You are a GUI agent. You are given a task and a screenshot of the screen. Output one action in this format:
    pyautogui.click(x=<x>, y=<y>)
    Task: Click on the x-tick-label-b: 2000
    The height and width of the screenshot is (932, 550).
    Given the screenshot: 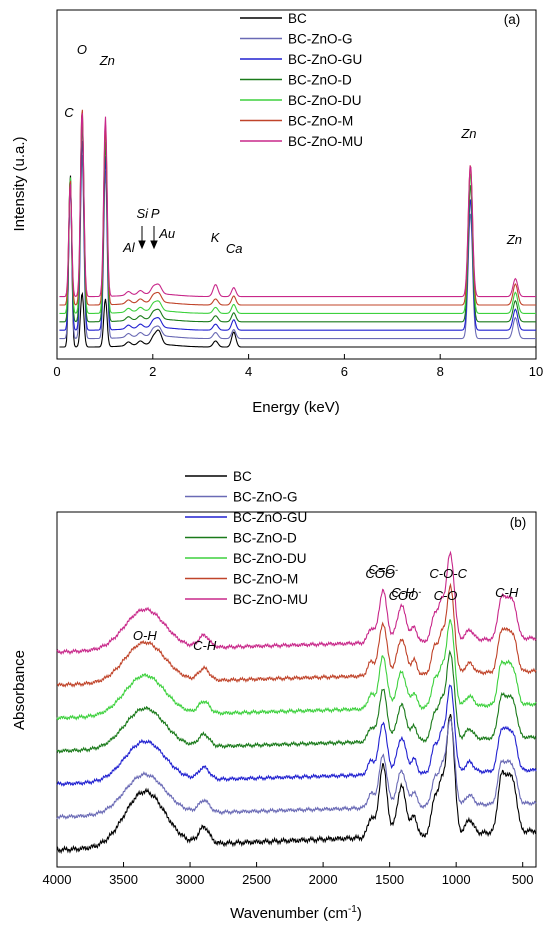 What is the action you would take?
    pyautogui.click(x=323, y=879)
    